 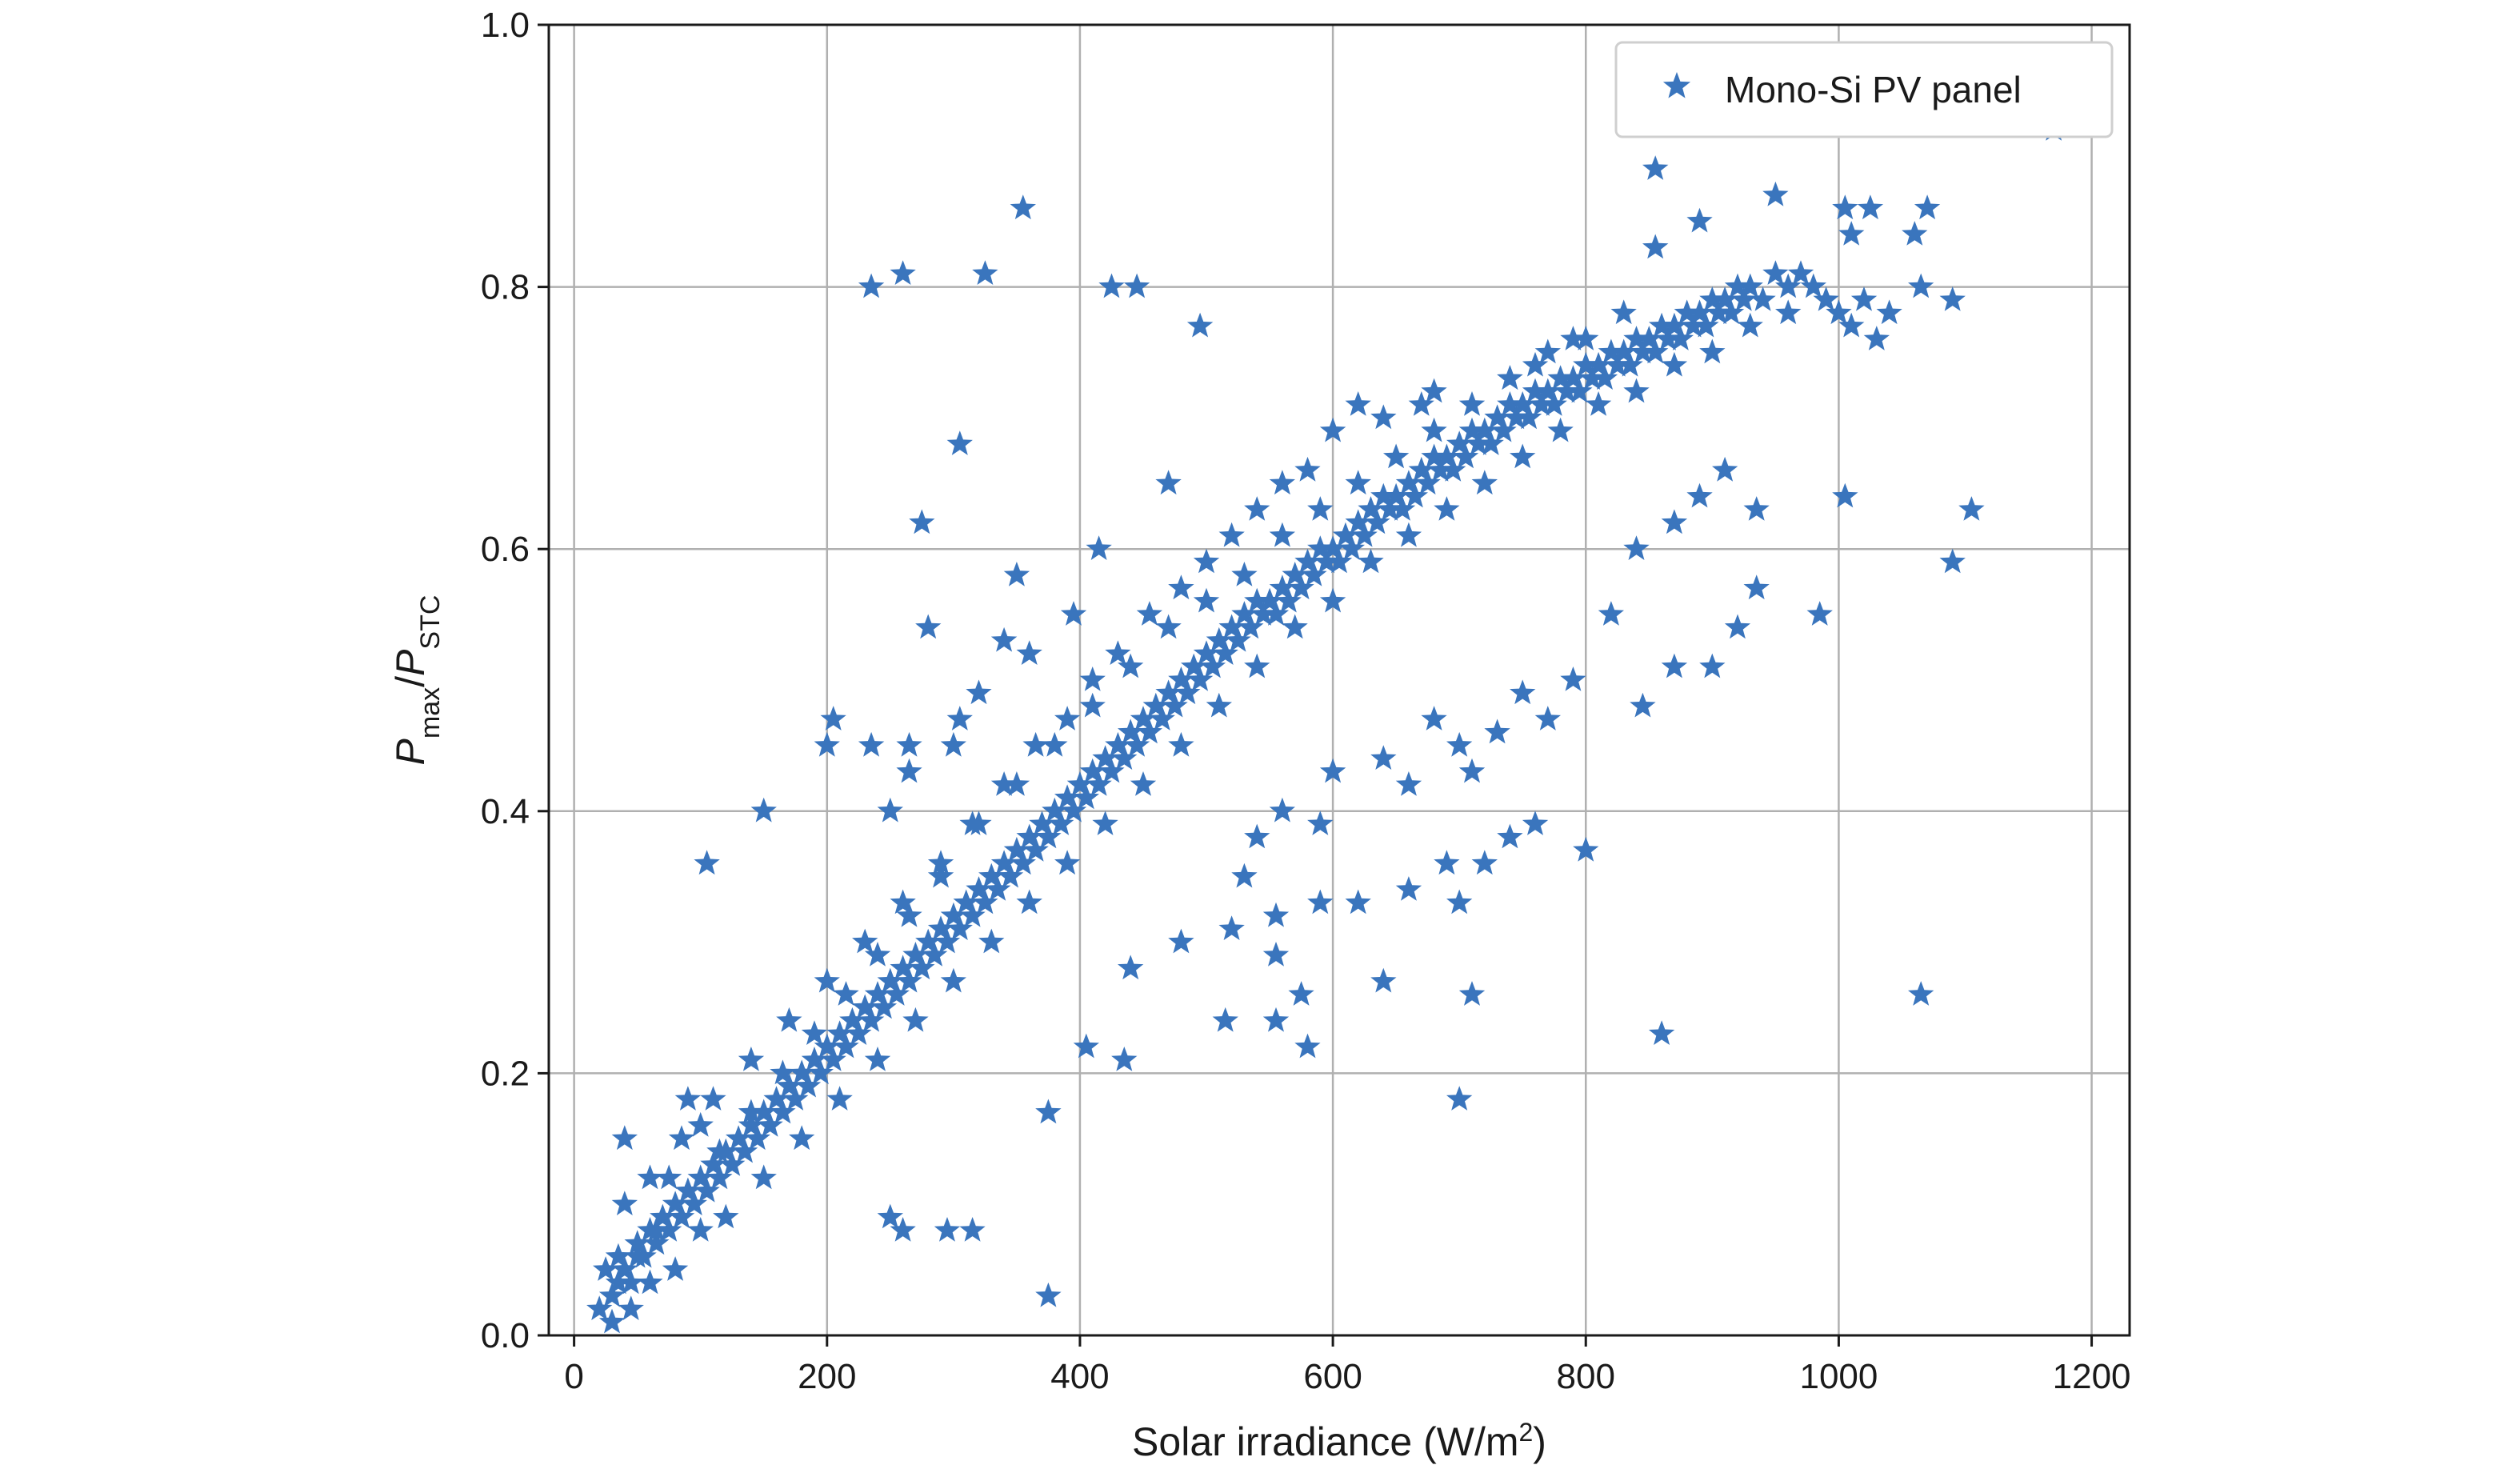 I want to click on legend-star-marker, so click(x=1676, y=85).